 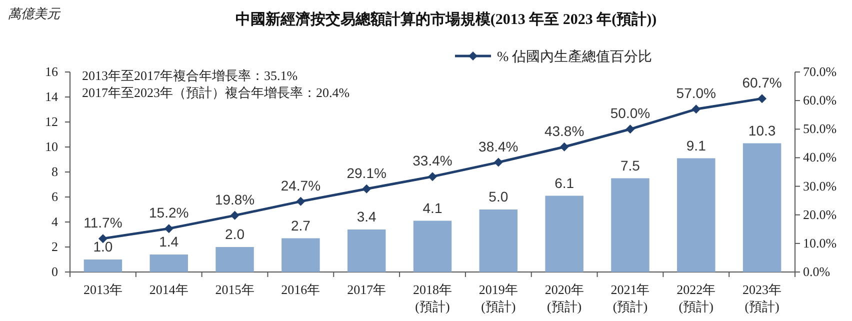 I want to click on y2-tick-label: 70.0%, so click(x=820, y=71).